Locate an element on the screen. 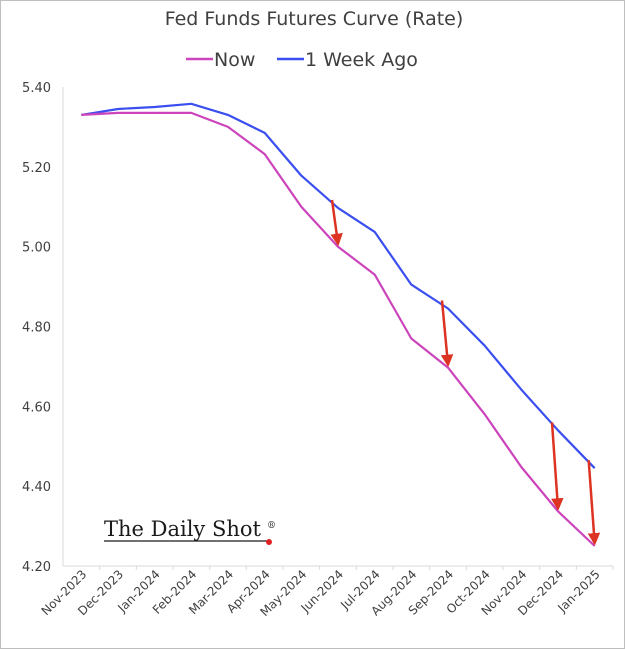 This screenshot has width=625, height=650. y-tick-label: 4.60 is located at coordinates (36, 407).